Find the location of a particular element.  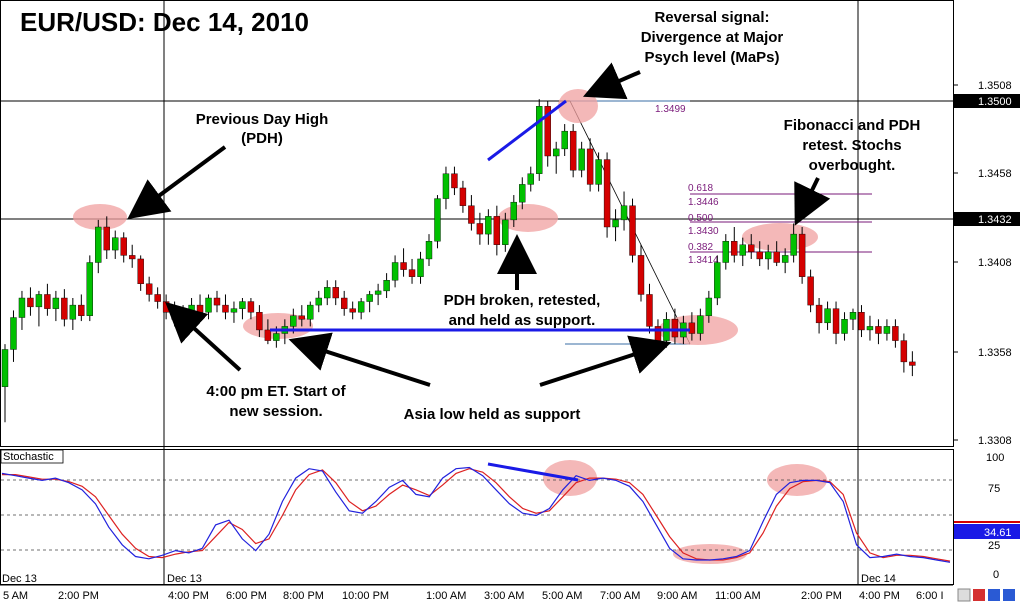

pdh-highlight is located at coordinates (100, 217).